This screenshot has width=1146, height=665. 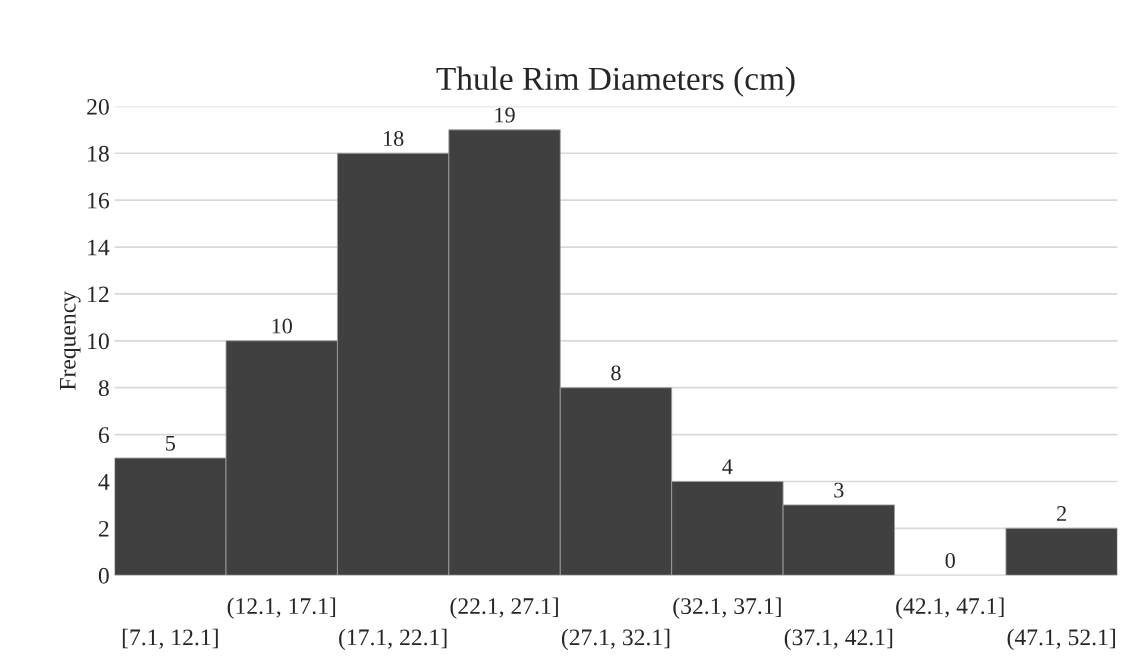 I want to click on y-tick-label: 0, so click(x=103, y=575).